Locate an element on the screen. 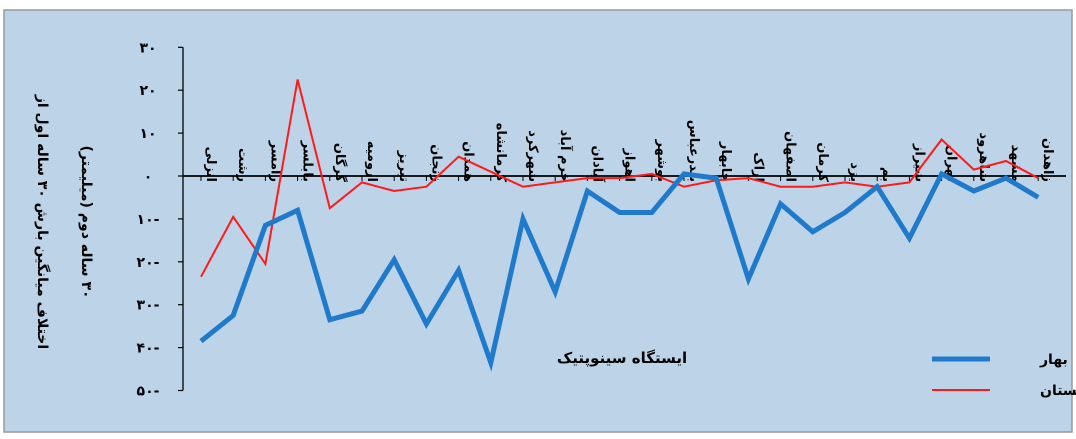 The height and width of the screenshot is (439, 1076). x-tick-label: زاهدان is located at coordinates (1047, 160).